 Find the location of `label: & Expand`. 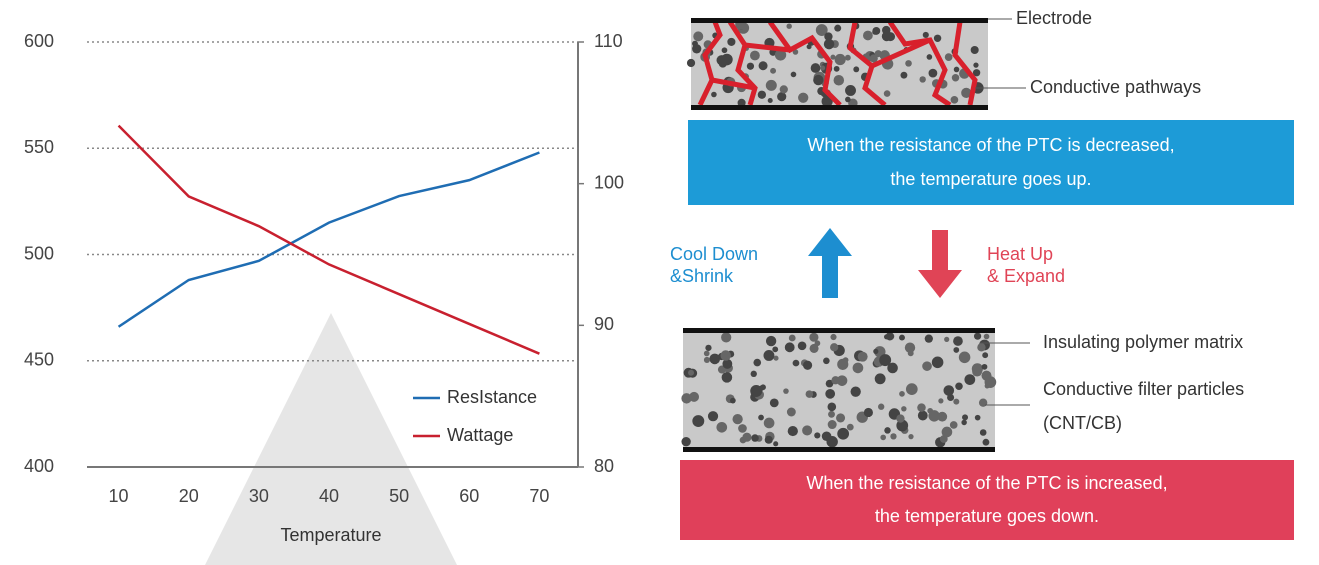

label: & Expand is located at coordinates (1026, 276).